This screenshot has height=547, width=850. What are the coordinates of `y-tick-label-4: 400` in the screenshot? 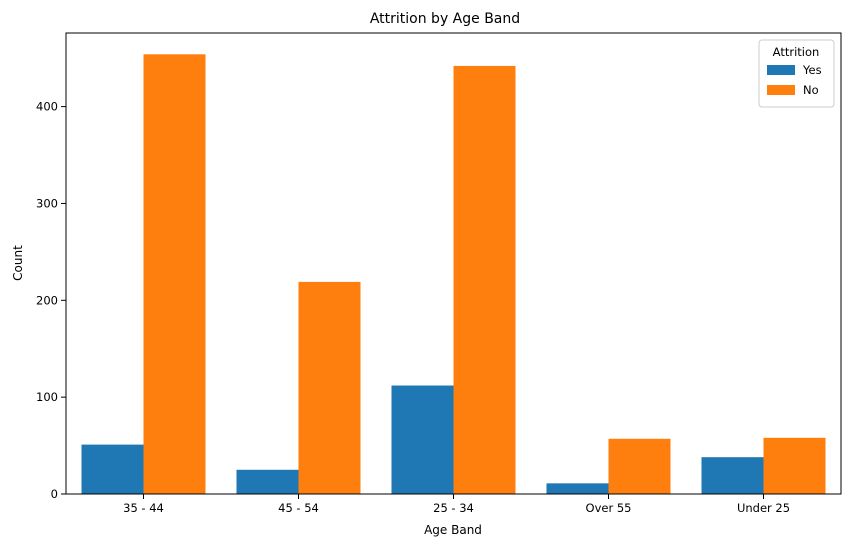 It's located at (47, 107).